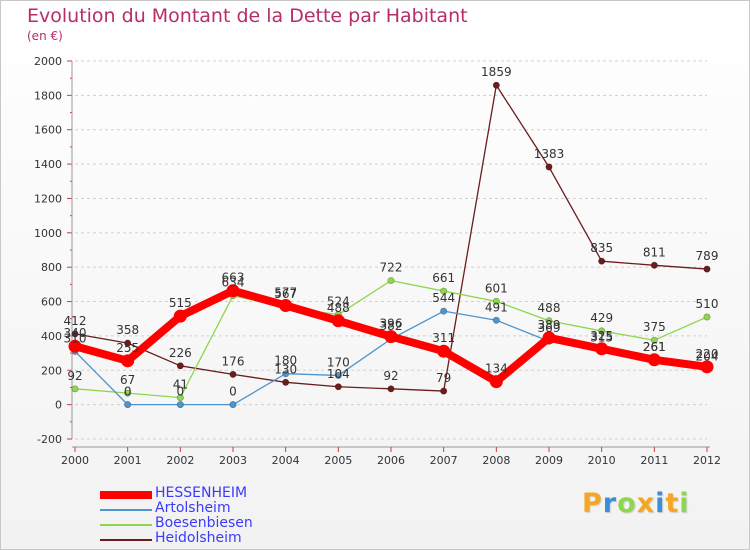 The width and height of the screenshot is (750, 550). I want to click on data-label: 310, so click(75, 338).